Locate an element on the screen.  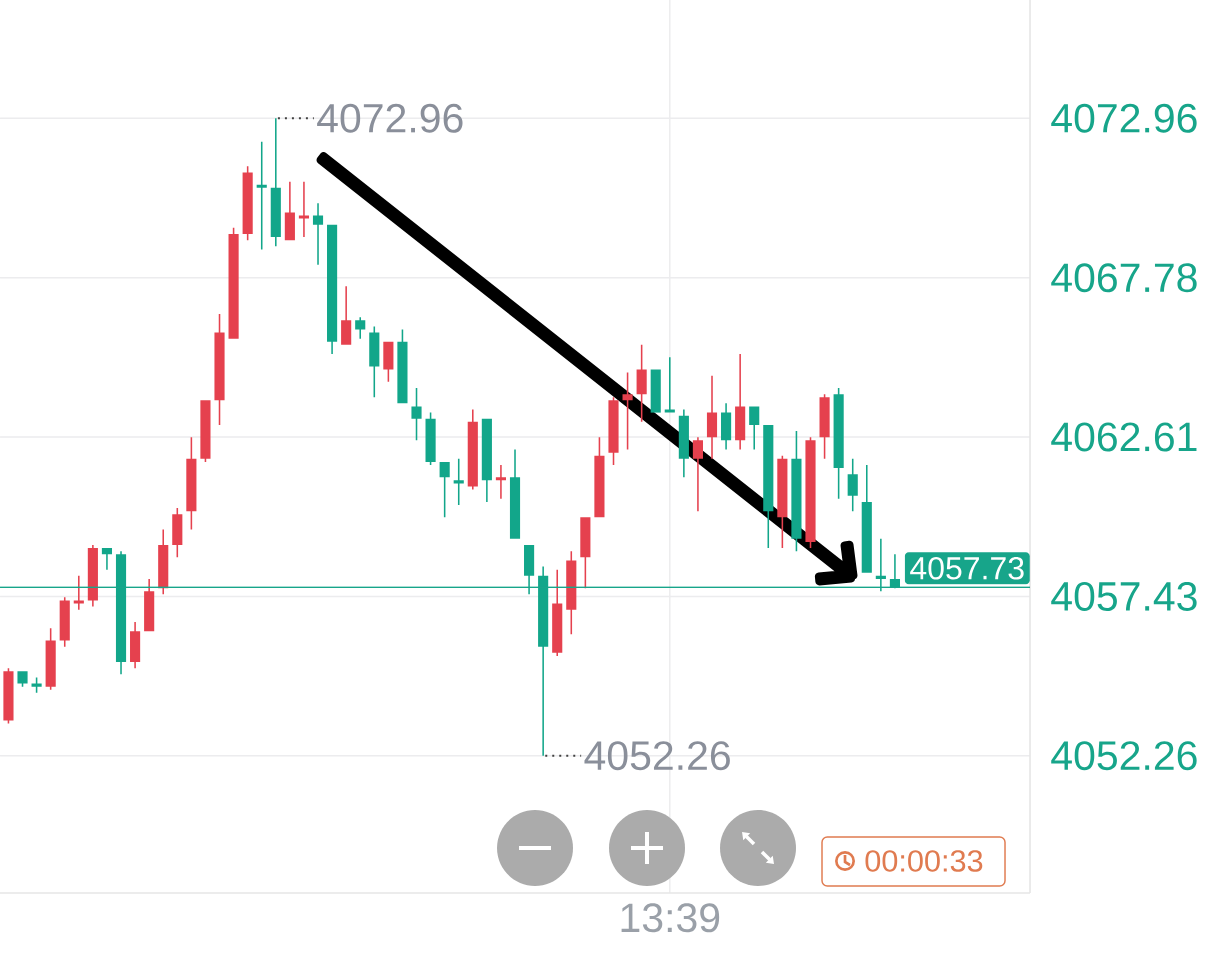
y-tick-label: 4057.43 is located at coordinates (1124, 596).